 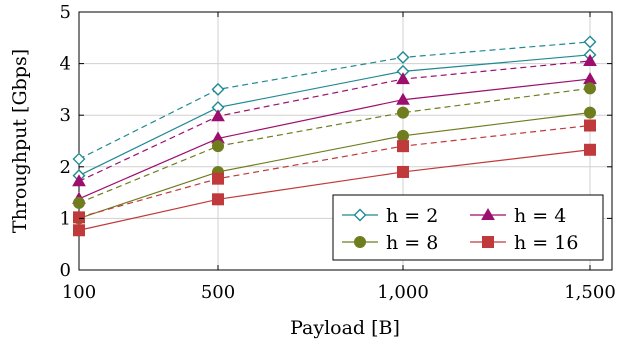 I want to click on y-tick-label: 2, so click(x=65, y=167).